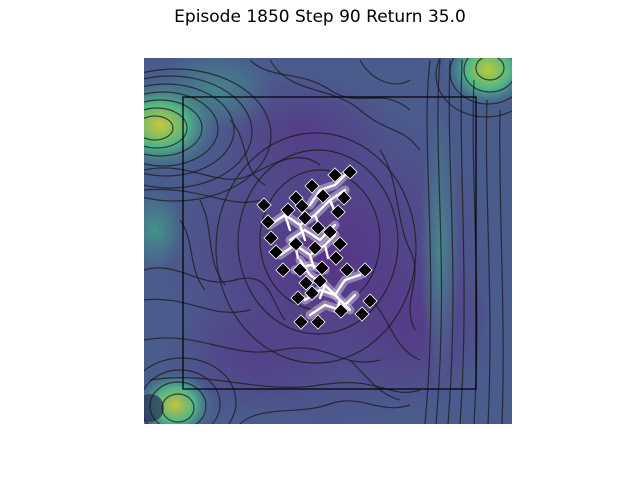 The height and width of the screenshot is (480, 640). I want to click on agent-swarm, so click(317, 247).